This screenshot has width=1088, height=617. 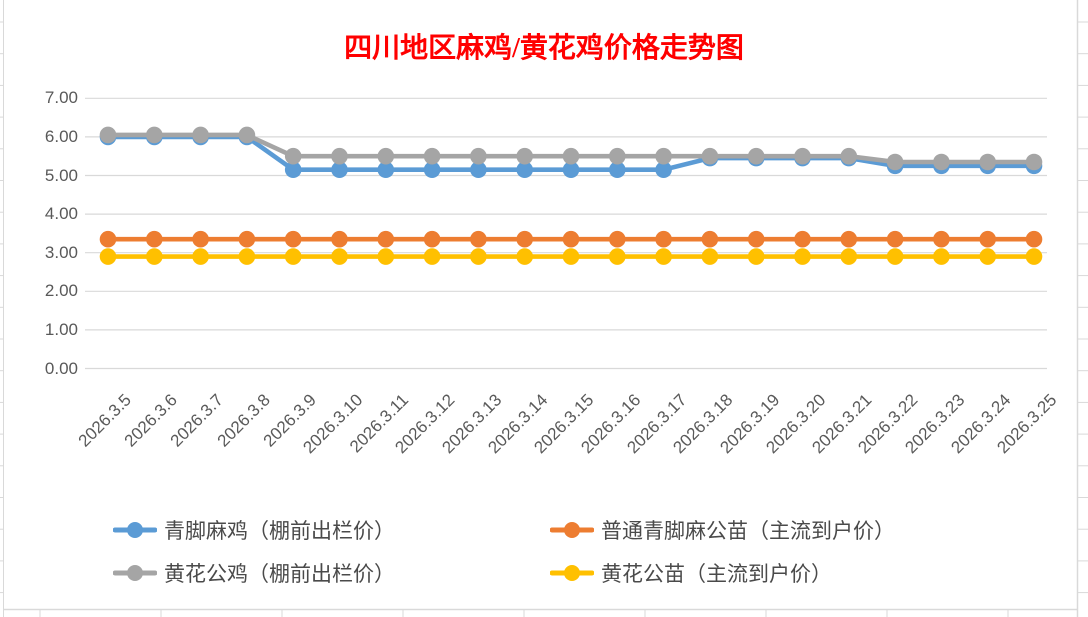 I want to click on legend-item-0: 青脚麻鸡（棚前出栏价）, so click(x=331, y=530).